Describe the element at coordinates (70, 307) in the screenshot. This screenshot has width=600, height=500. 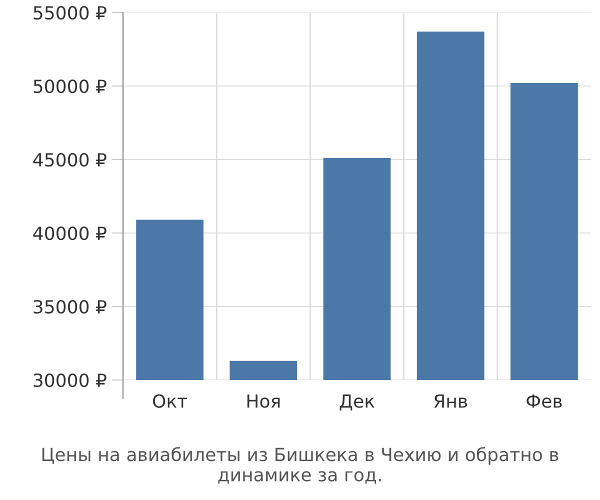
I see `y-tick-label: 35000 ₽` at that location.